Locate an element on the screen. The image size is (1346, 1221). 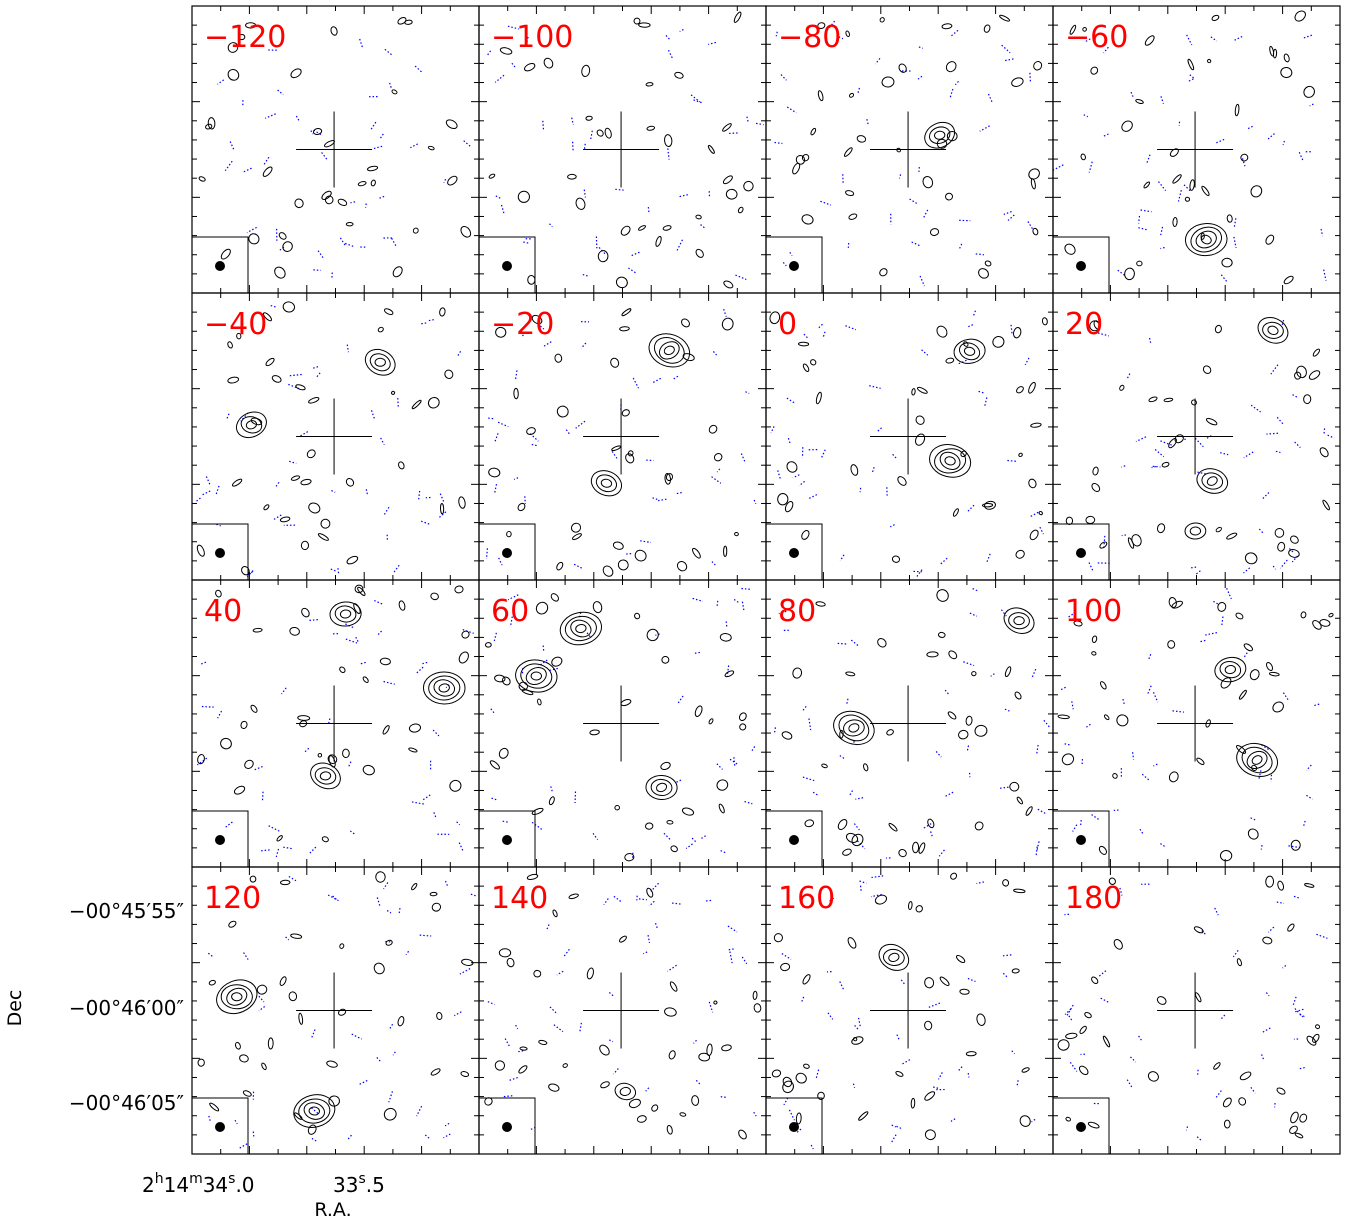
channel-panel: −100 is located at coordinates (622, 149).